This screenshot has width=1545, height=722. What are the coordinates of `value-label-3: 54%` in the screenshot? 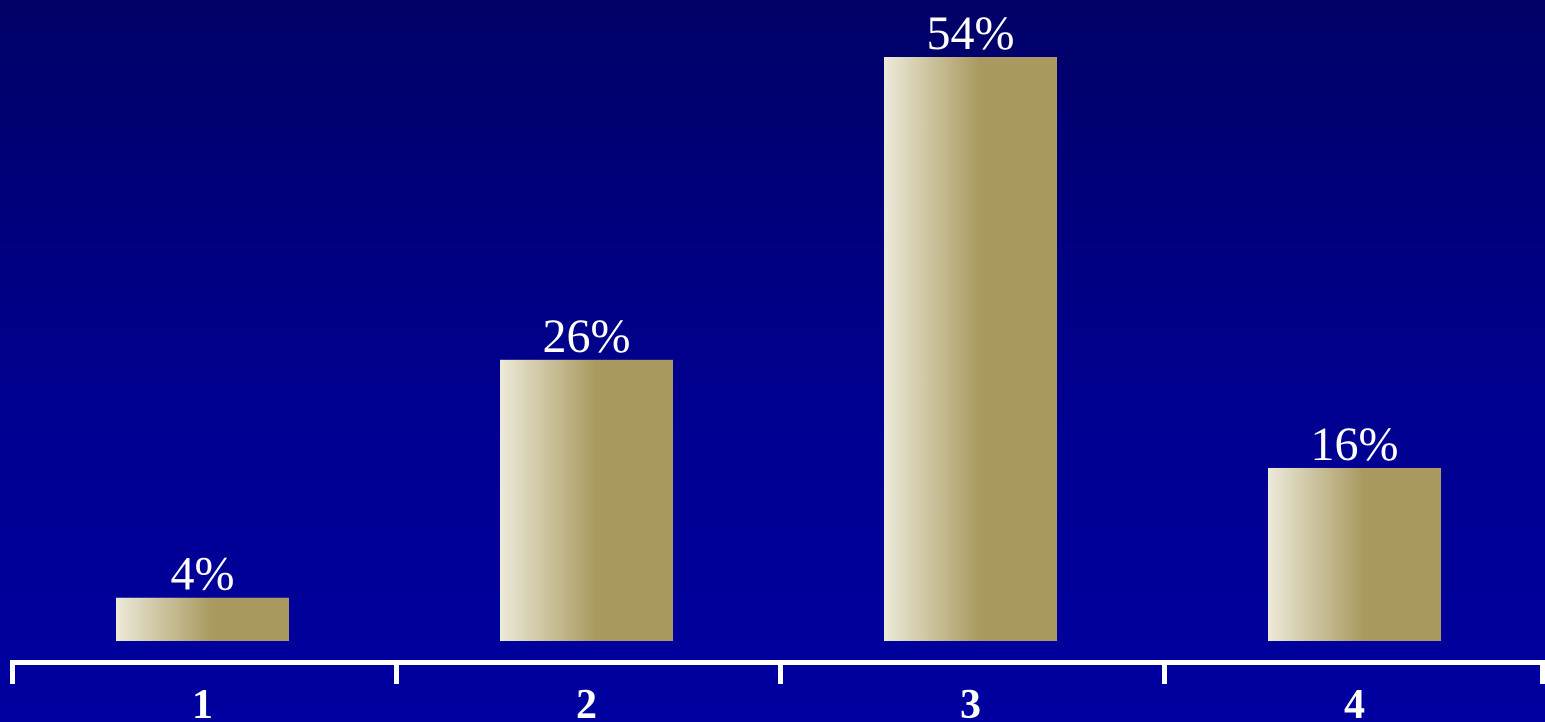 It's located at (971, 33).